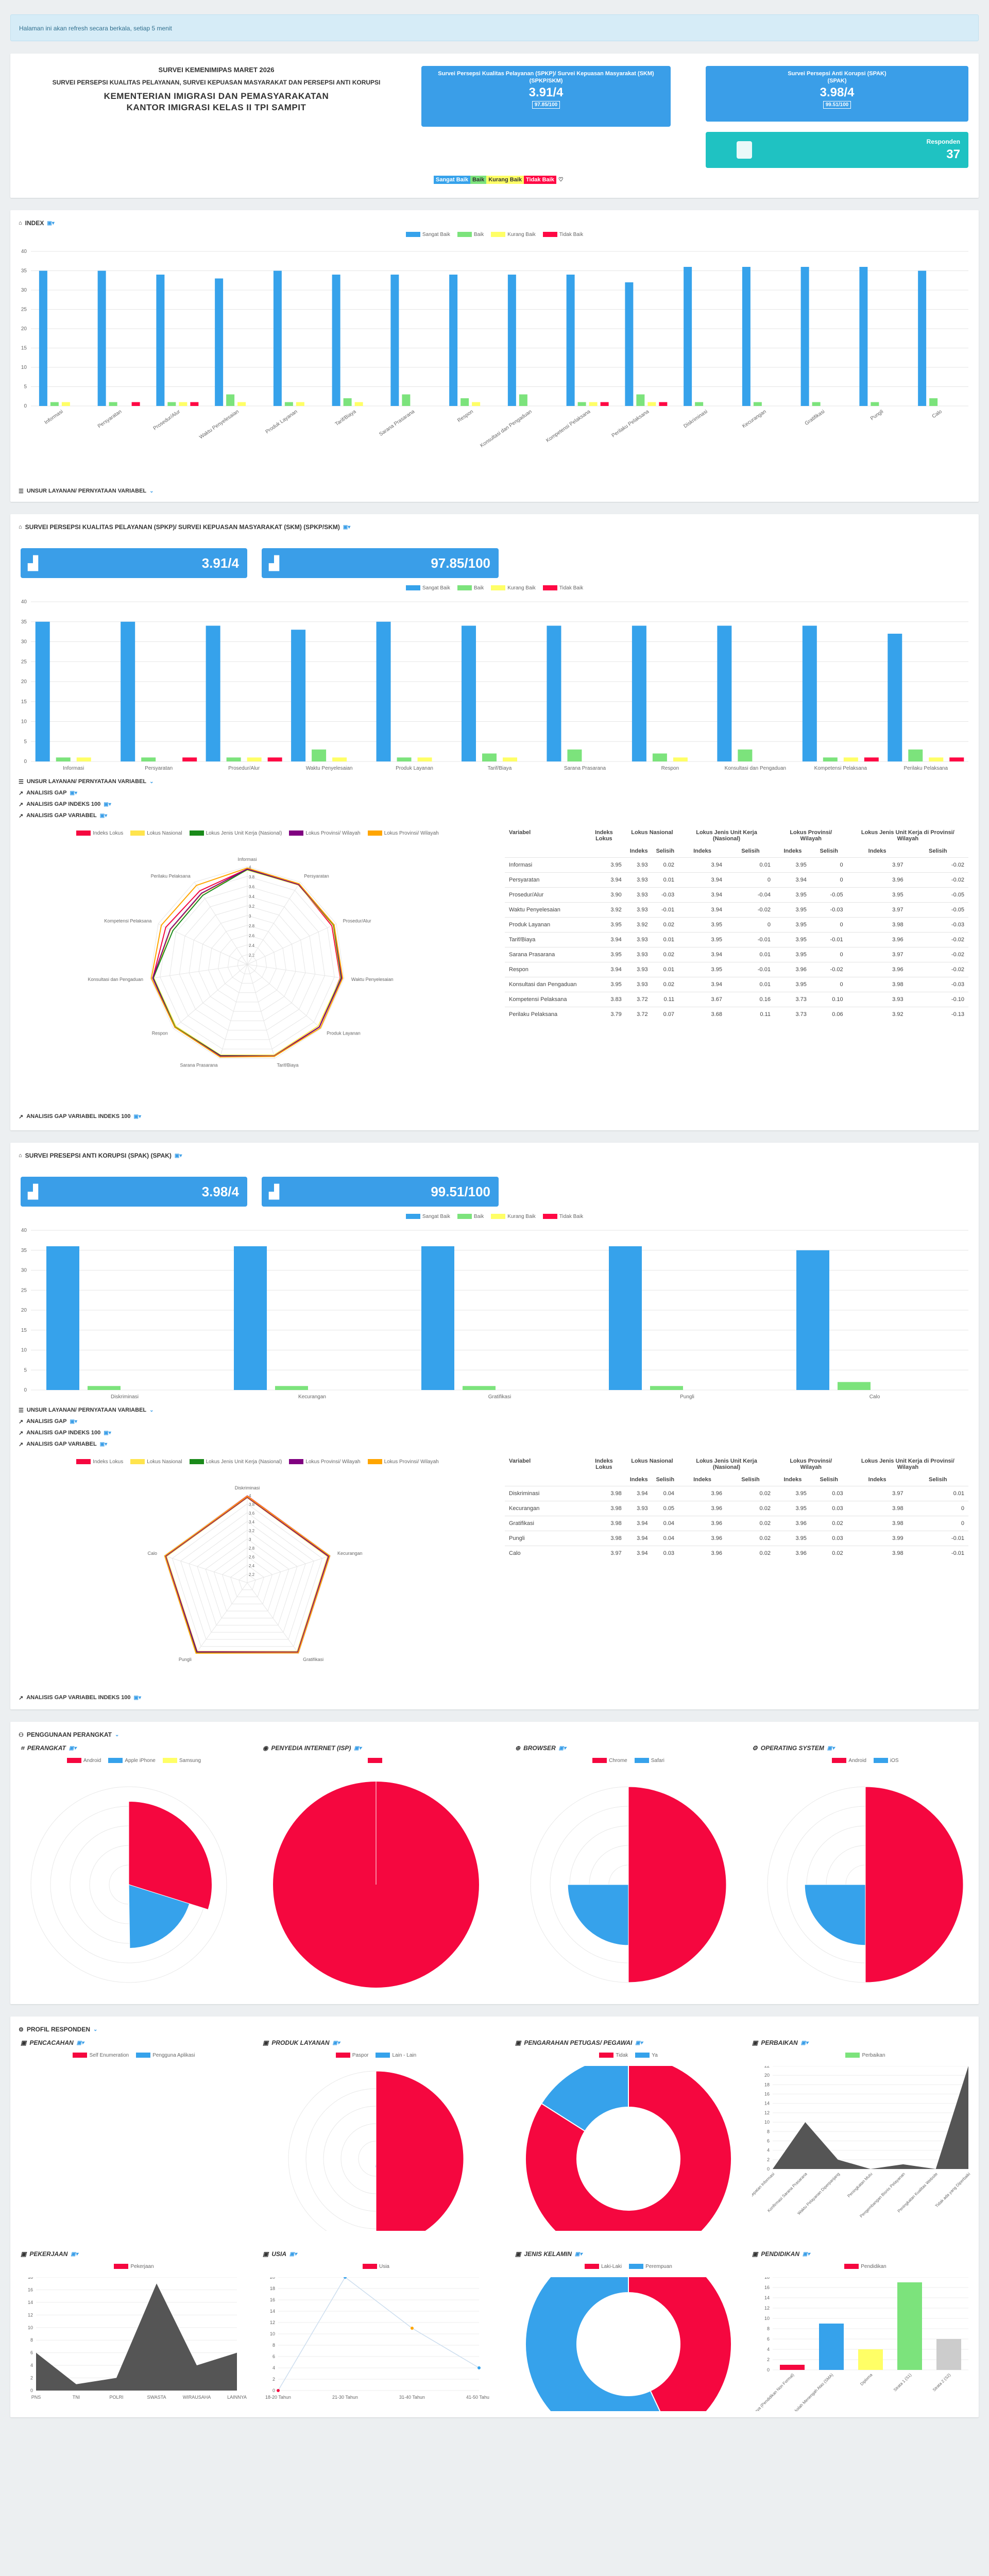 The image size is (989, 2576). What do you see at coordinates (829, 1014) in the screenshot?
I see `table-cell: 0.06` at bounding box center [829, 1014].